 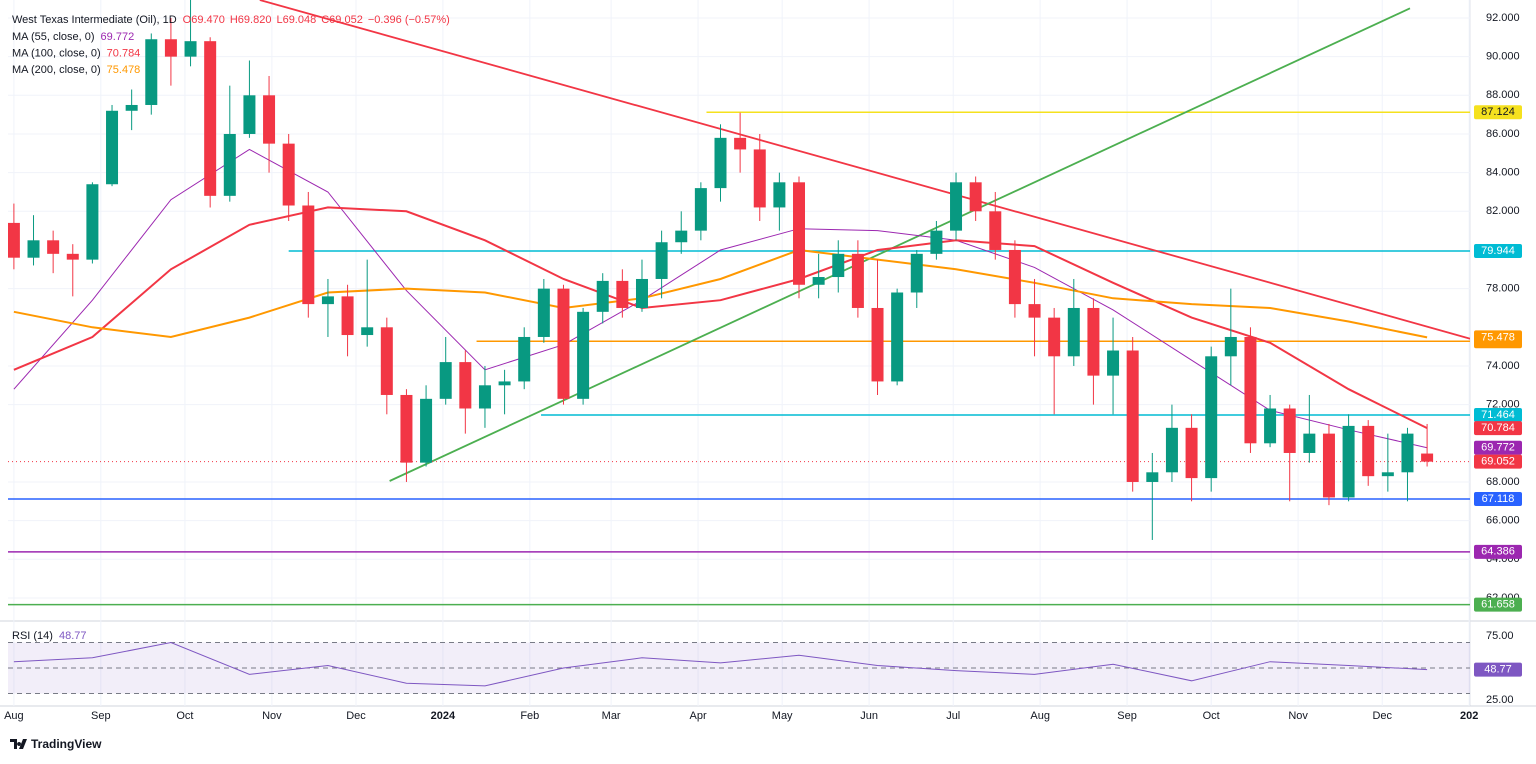 What do you see at coordinates (124, 53) in the screenshot?
I see `ma-legend-value: 70.784` at bounding box center [124, 53].